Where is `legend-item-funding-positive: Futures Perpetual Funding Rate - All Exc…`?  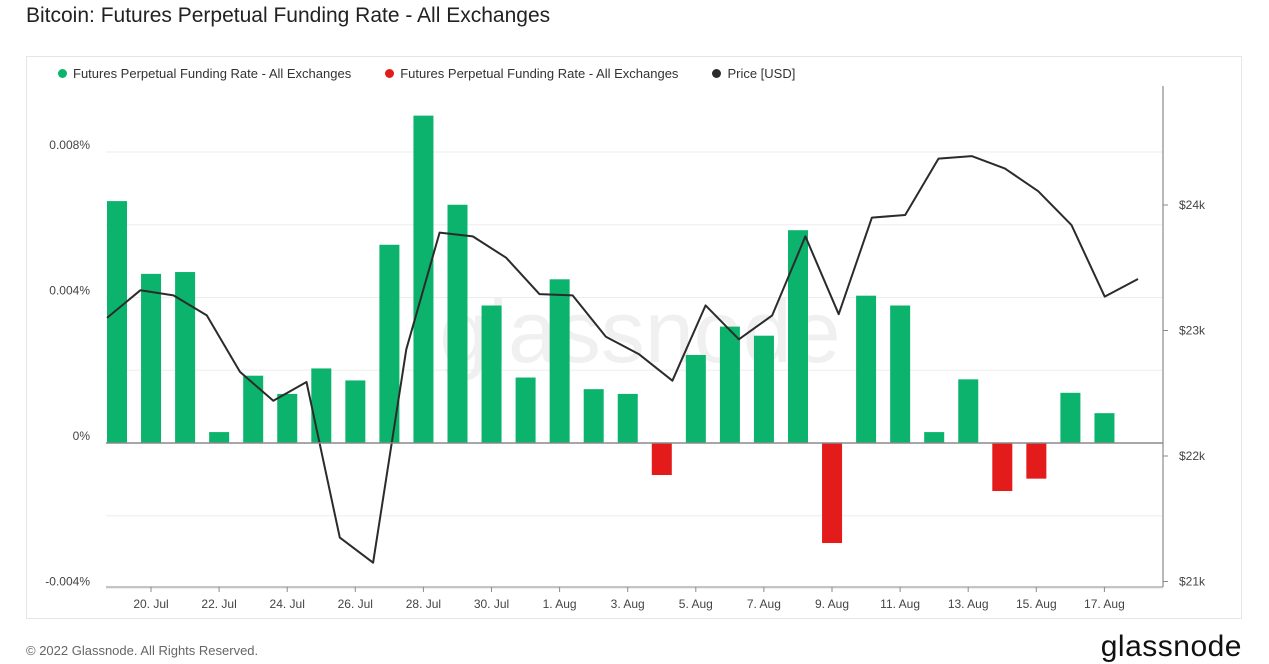
legend-item-funding-positive: Futures Perpetual Funding Rate - All Exc… is located at coordinates (204, 73).